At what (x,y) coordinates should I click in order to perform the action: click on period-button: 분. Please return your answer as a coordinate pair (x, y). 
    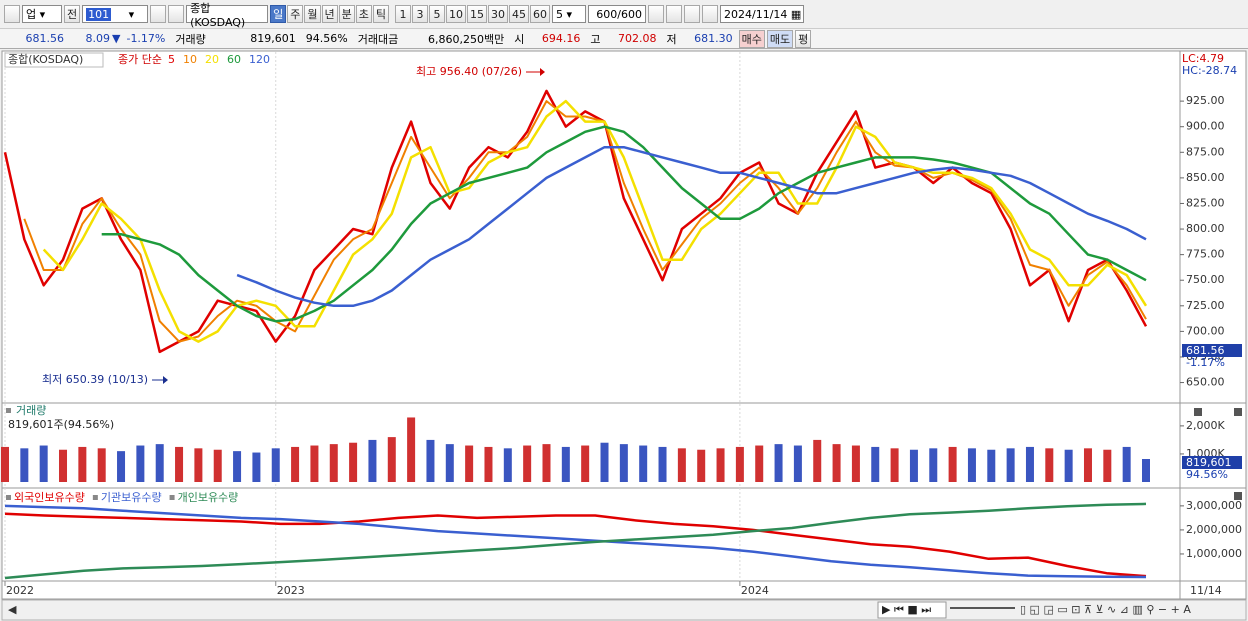
    Looking at the image, I should click on (346, 14).